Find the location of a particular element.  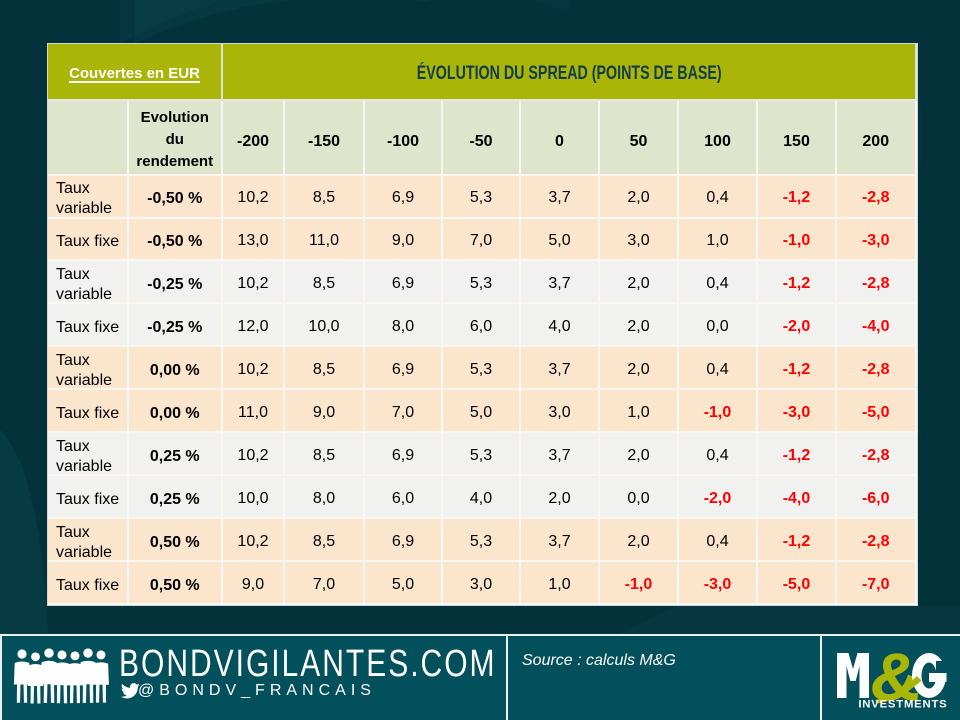

svg-text: INVESTMENTS is located at coordinates (902, 705).